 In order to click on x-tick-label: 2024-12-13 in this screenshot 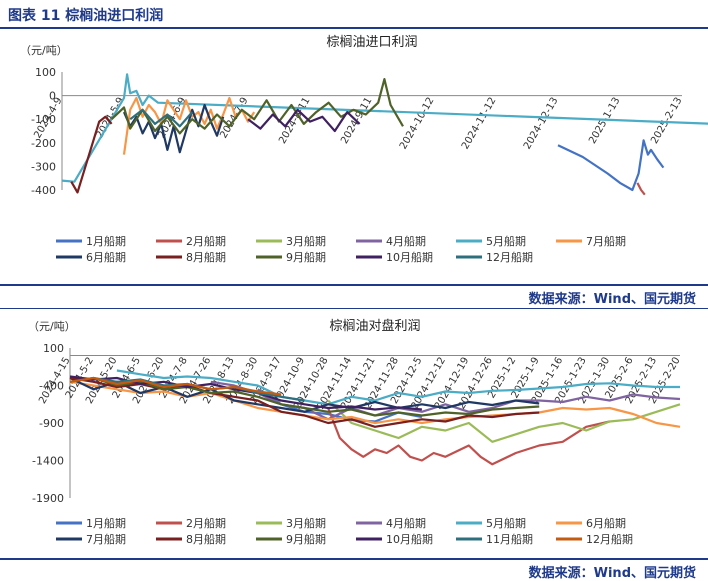, I will do `click(541, 124)`.